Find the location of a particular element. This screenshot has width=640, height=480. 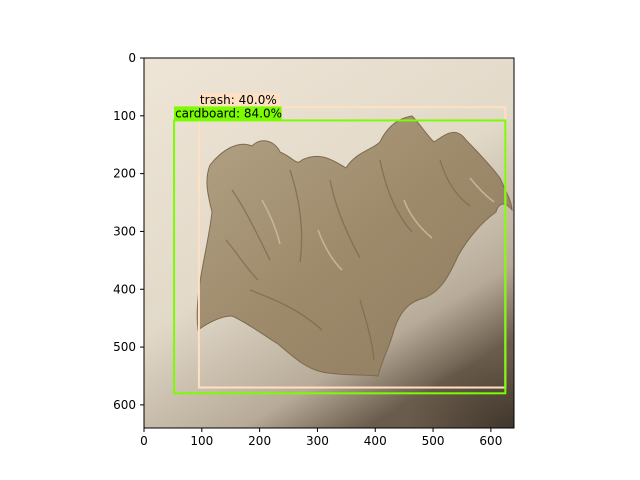

x-tick-label: 100 is located at coordinates (201, 441).